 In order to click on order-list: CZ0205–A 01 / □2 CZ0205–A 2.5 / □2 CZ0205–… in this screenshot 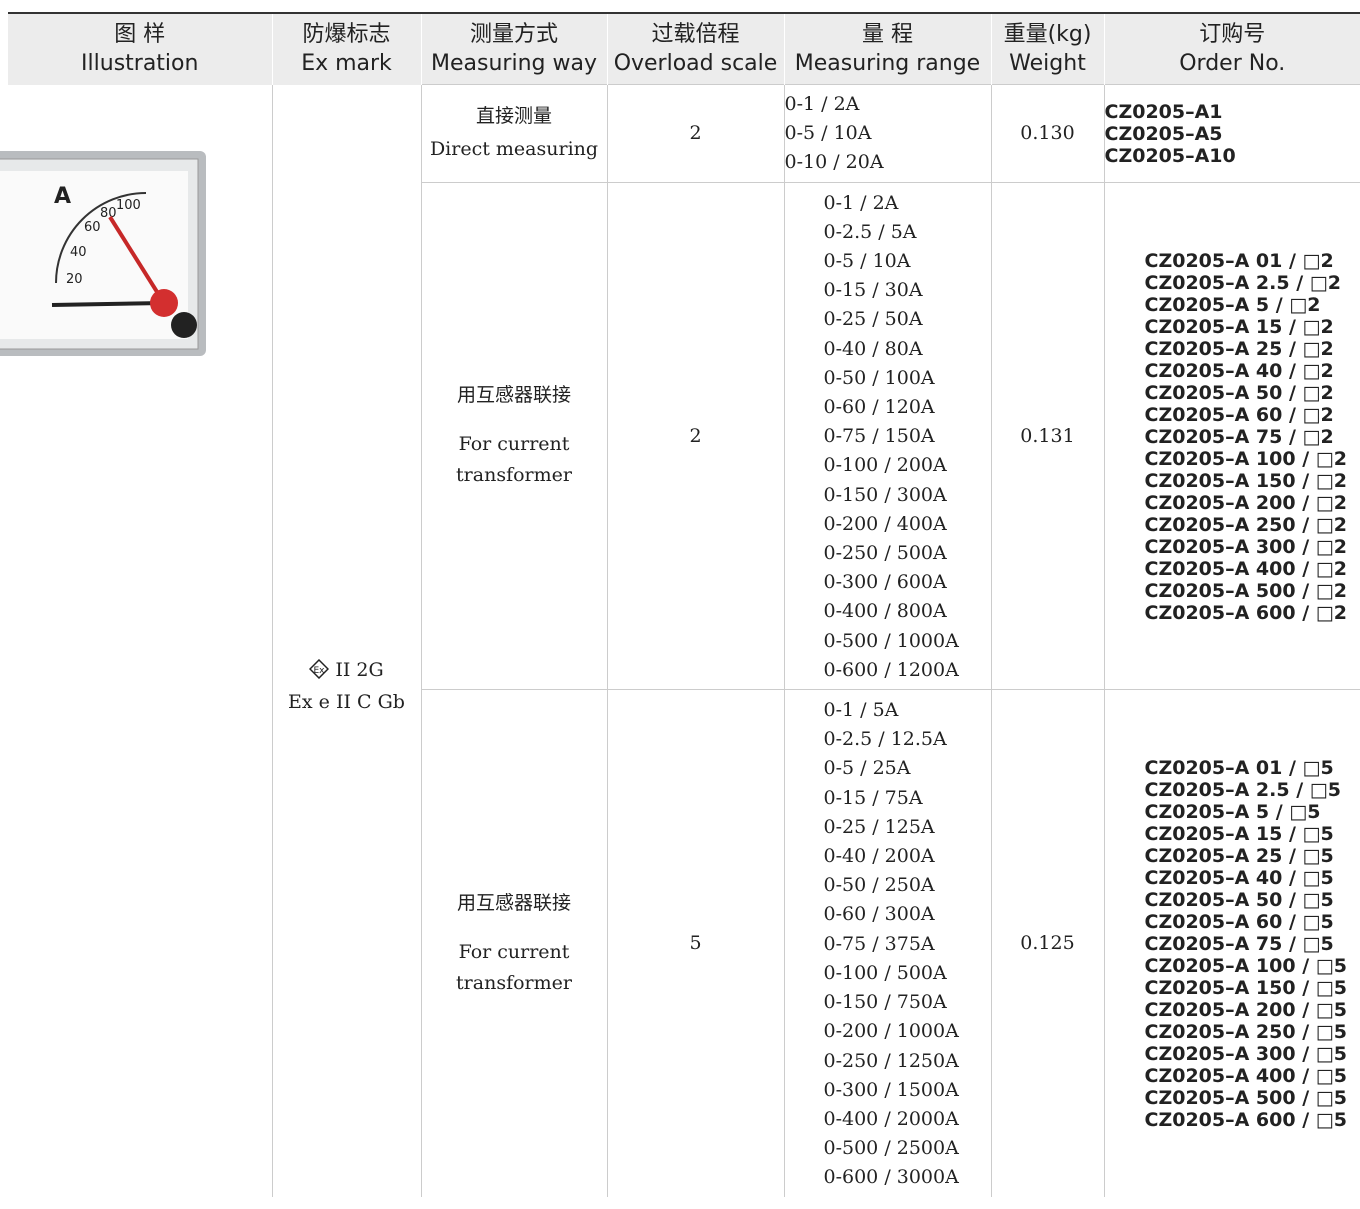, I will do `click(1232, 436)`.